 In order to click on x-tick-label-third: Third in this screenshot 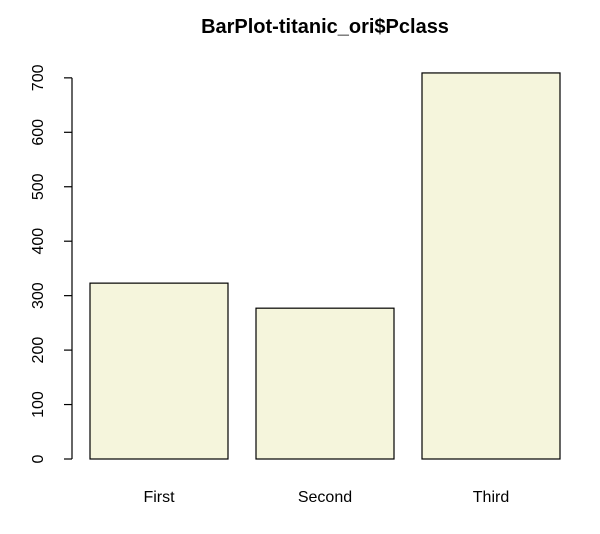, I will do `click(491, 497)`.